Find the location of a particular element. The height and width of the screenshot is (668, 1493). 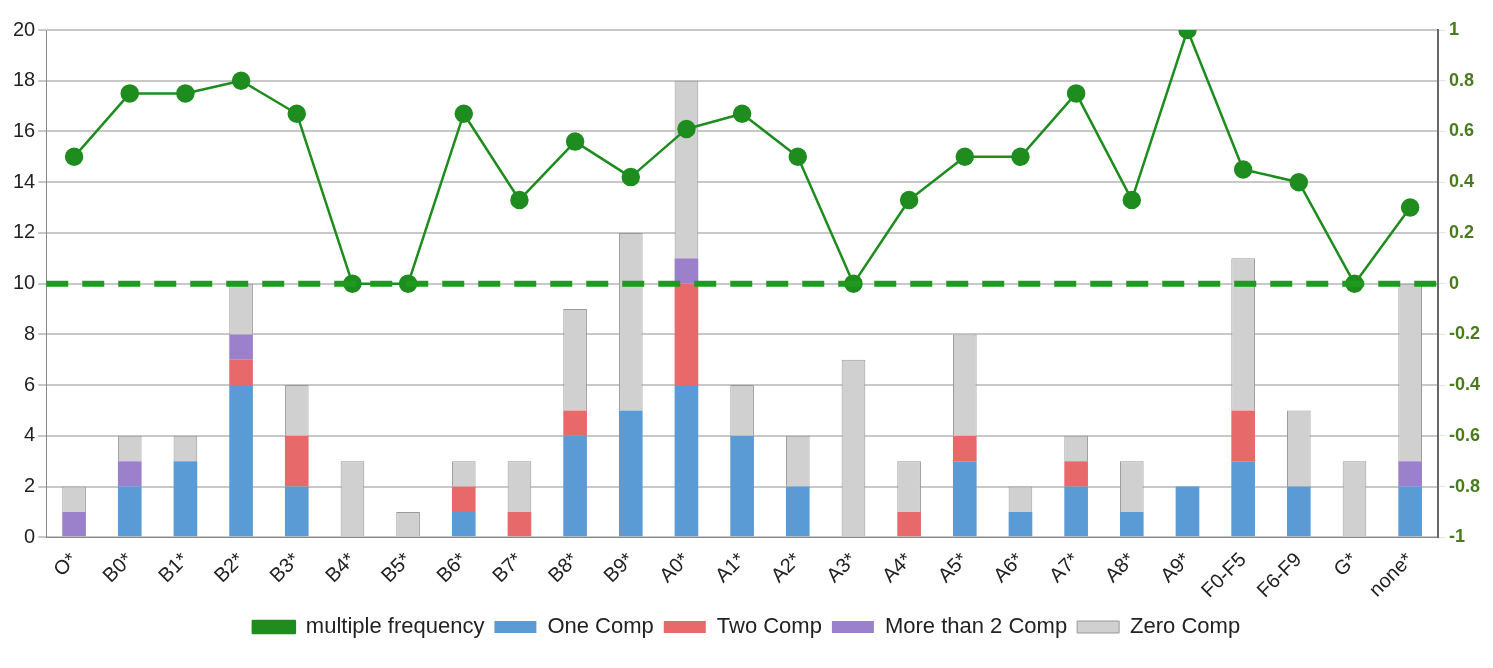

y2-tick-label: -0.6 is located at coordinates (1464, 434).